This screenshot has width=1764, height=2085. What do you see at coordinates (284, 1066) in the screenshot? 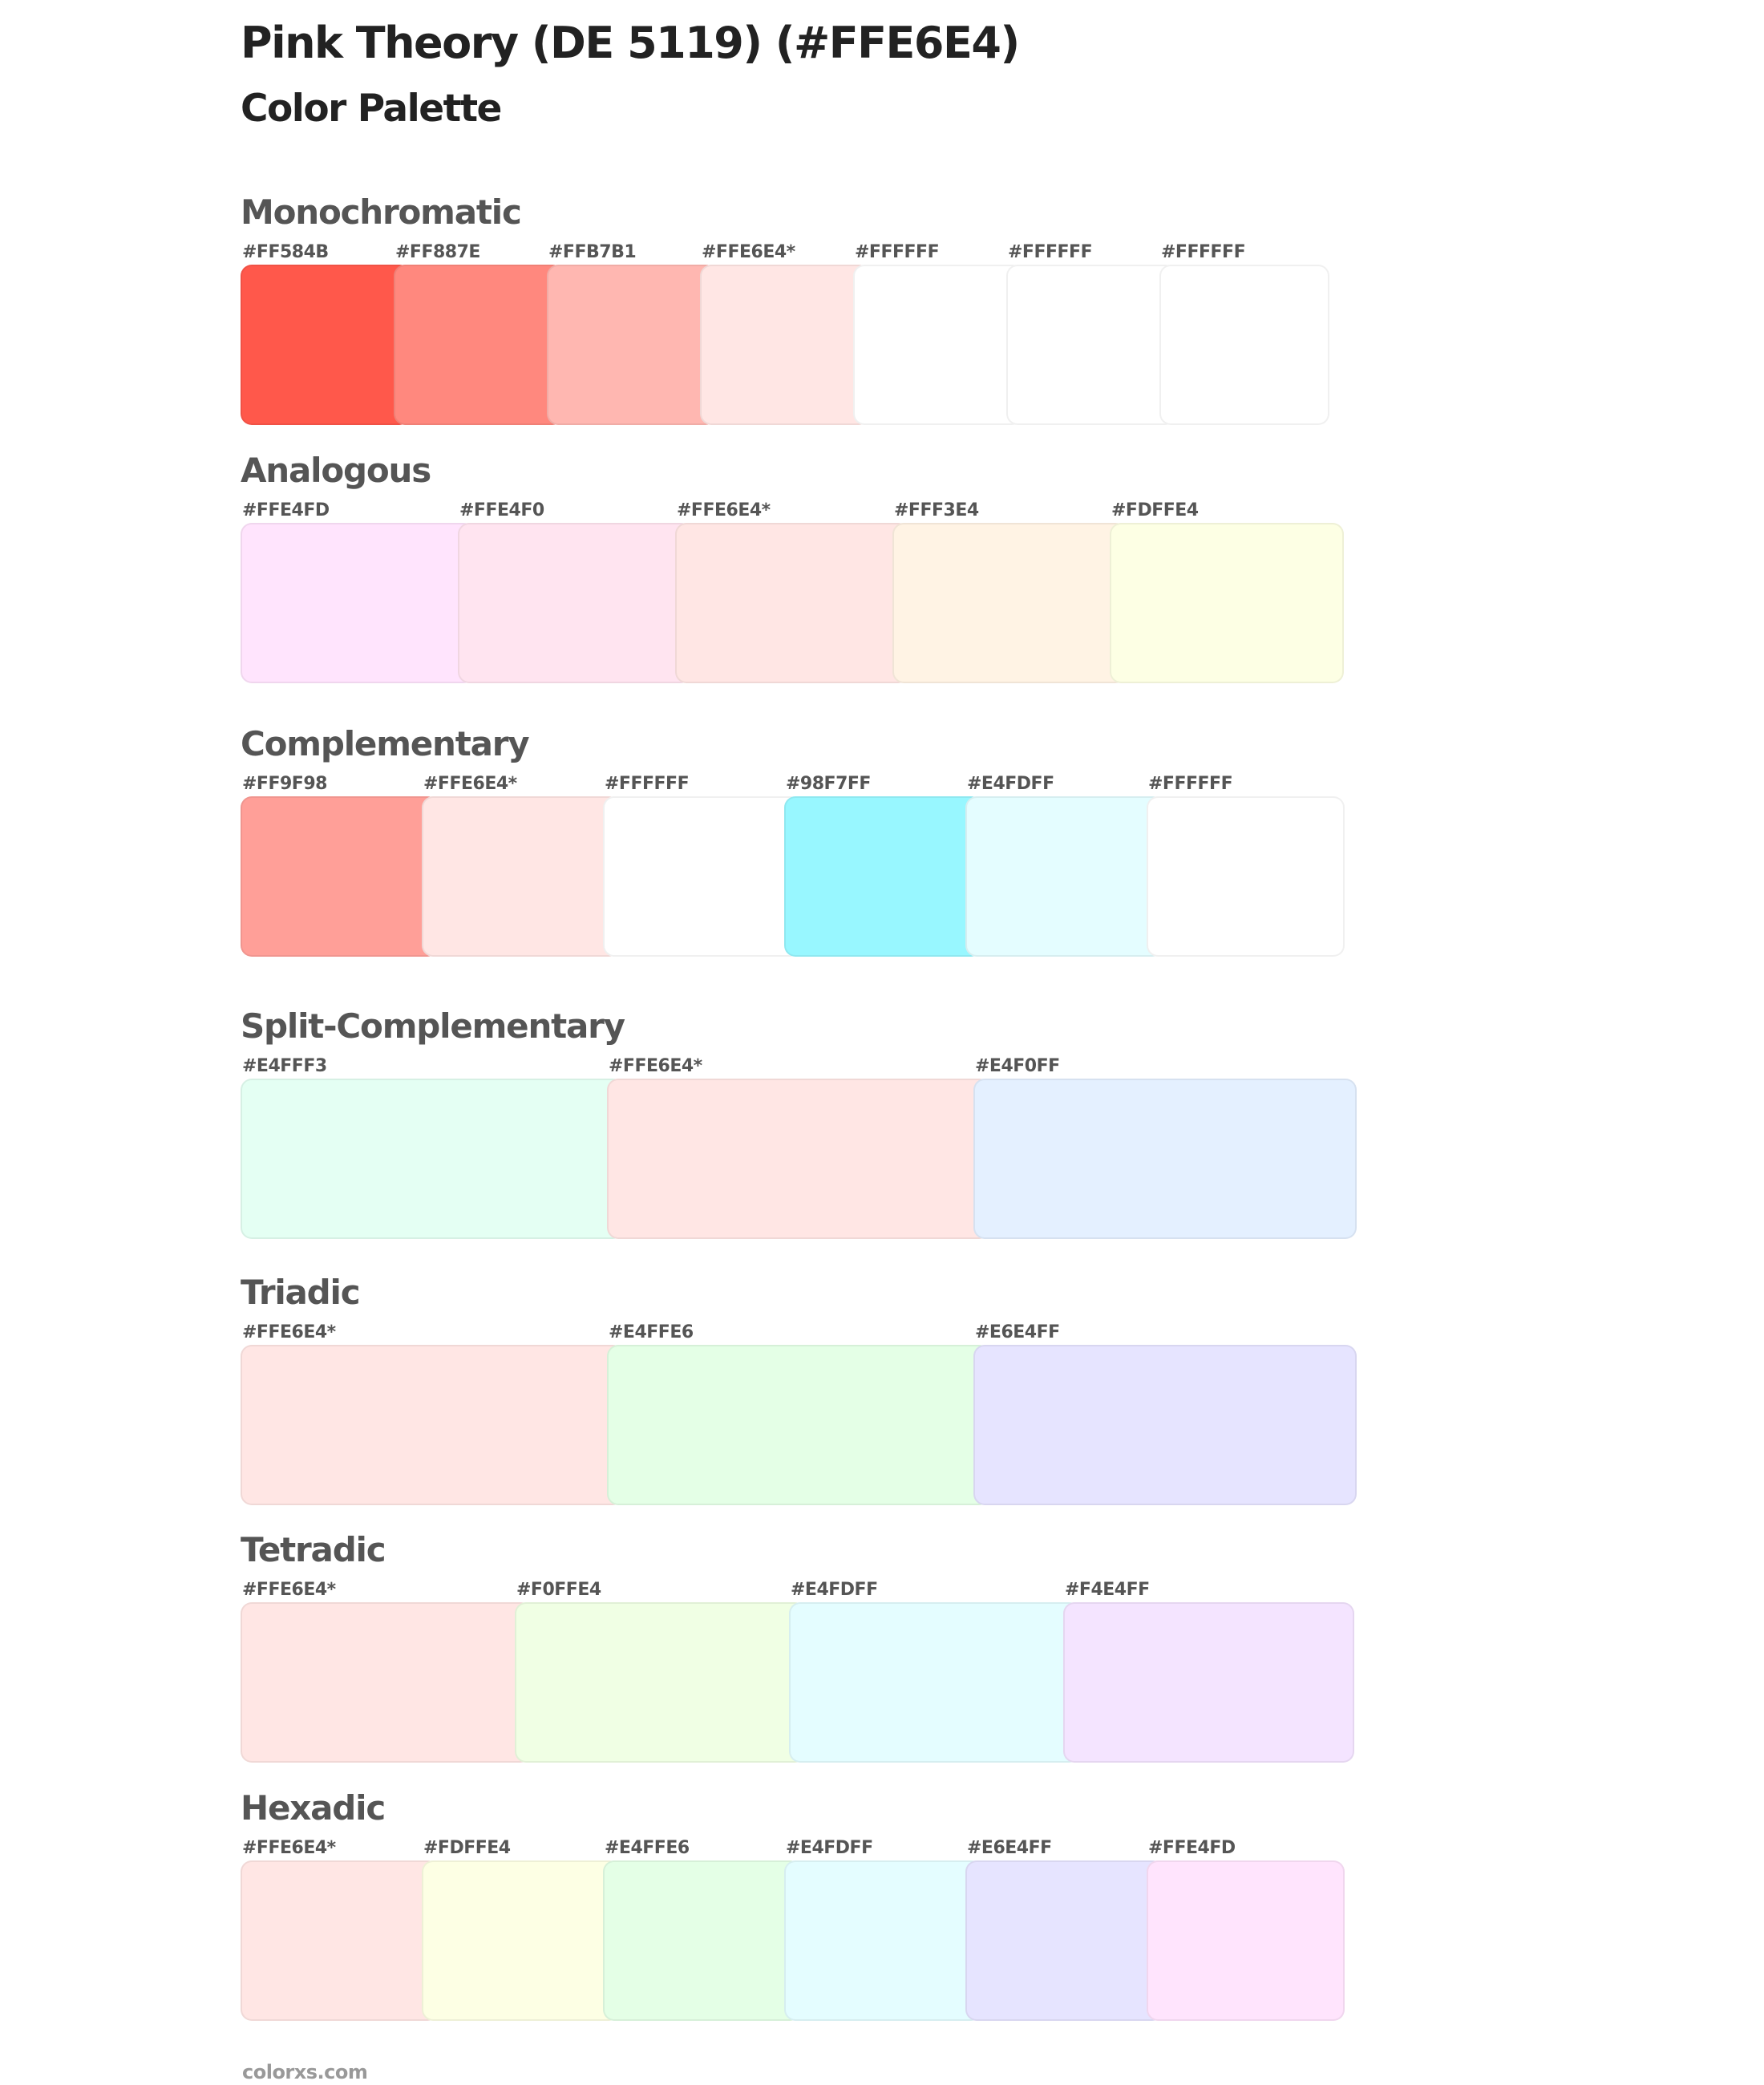
I see `swatch-label: #E4FFF3` at bounding box center [284, 1066].